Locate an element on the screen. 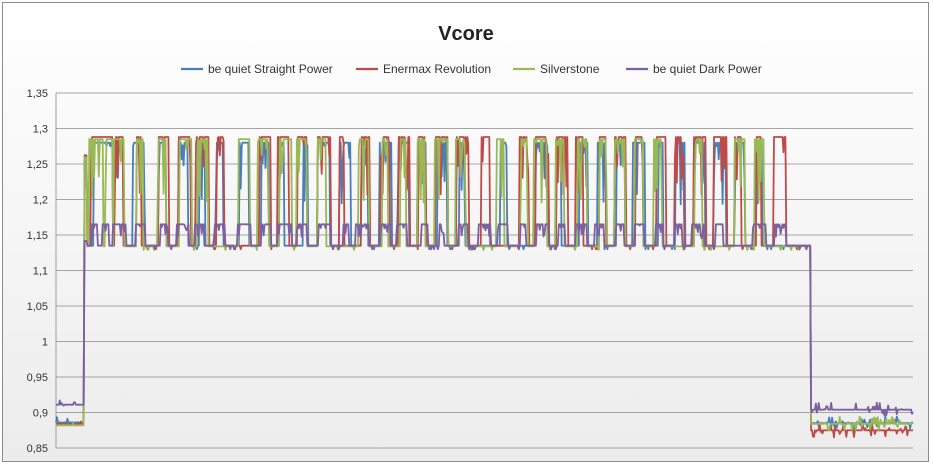 The width and height of the screenshot is (933, 466). legend-label: be quiet Straight Power is located at coordinates (270, 69).